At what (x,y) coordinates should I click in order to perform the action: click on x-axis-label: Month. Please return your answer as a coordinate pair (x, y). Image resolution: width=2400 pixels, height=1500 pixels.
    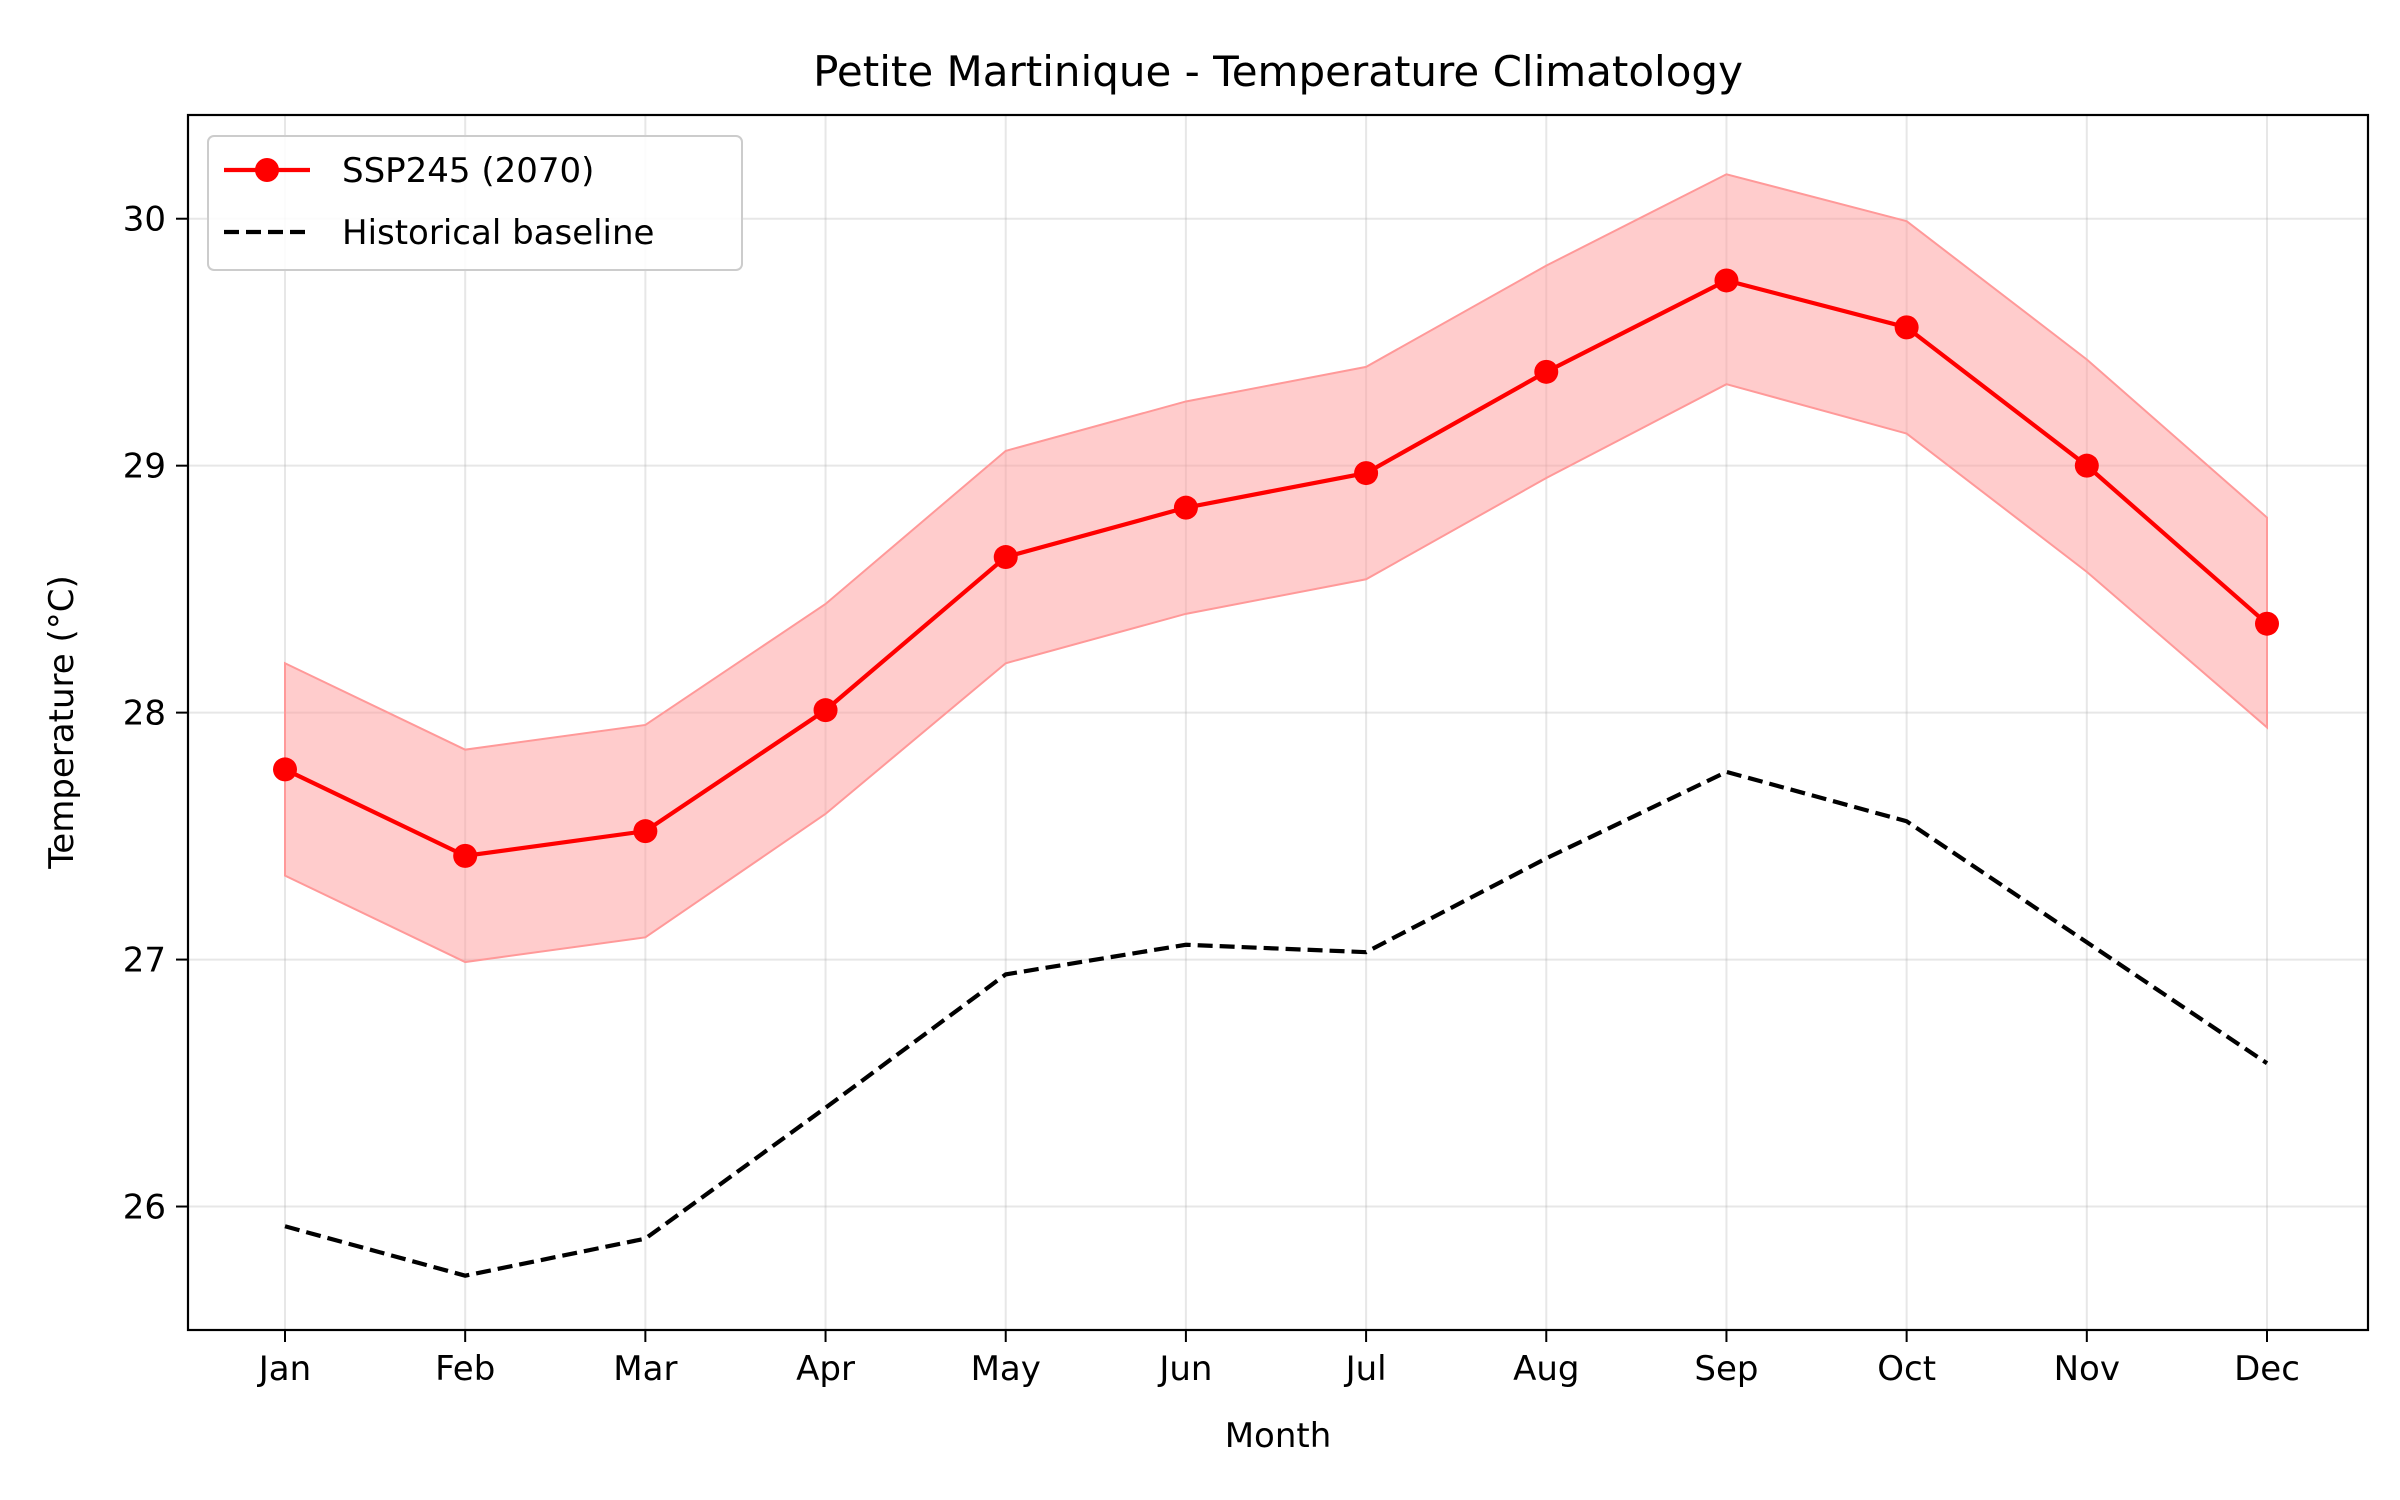
    Looking at the image, I should click on (1278, 1436).